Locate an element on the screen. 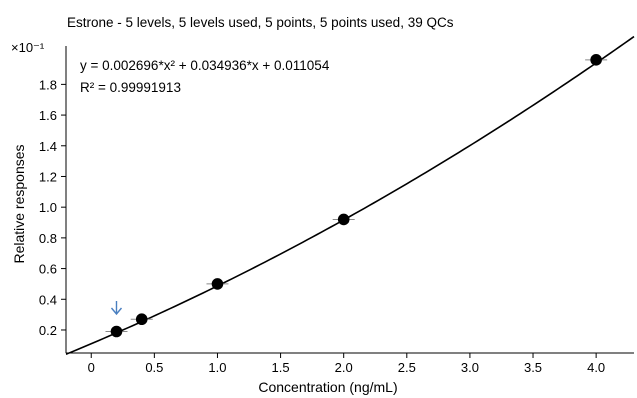 The height and width of the screenshot is (398, 637). arrow-icon is located at coordinates (116, 308).